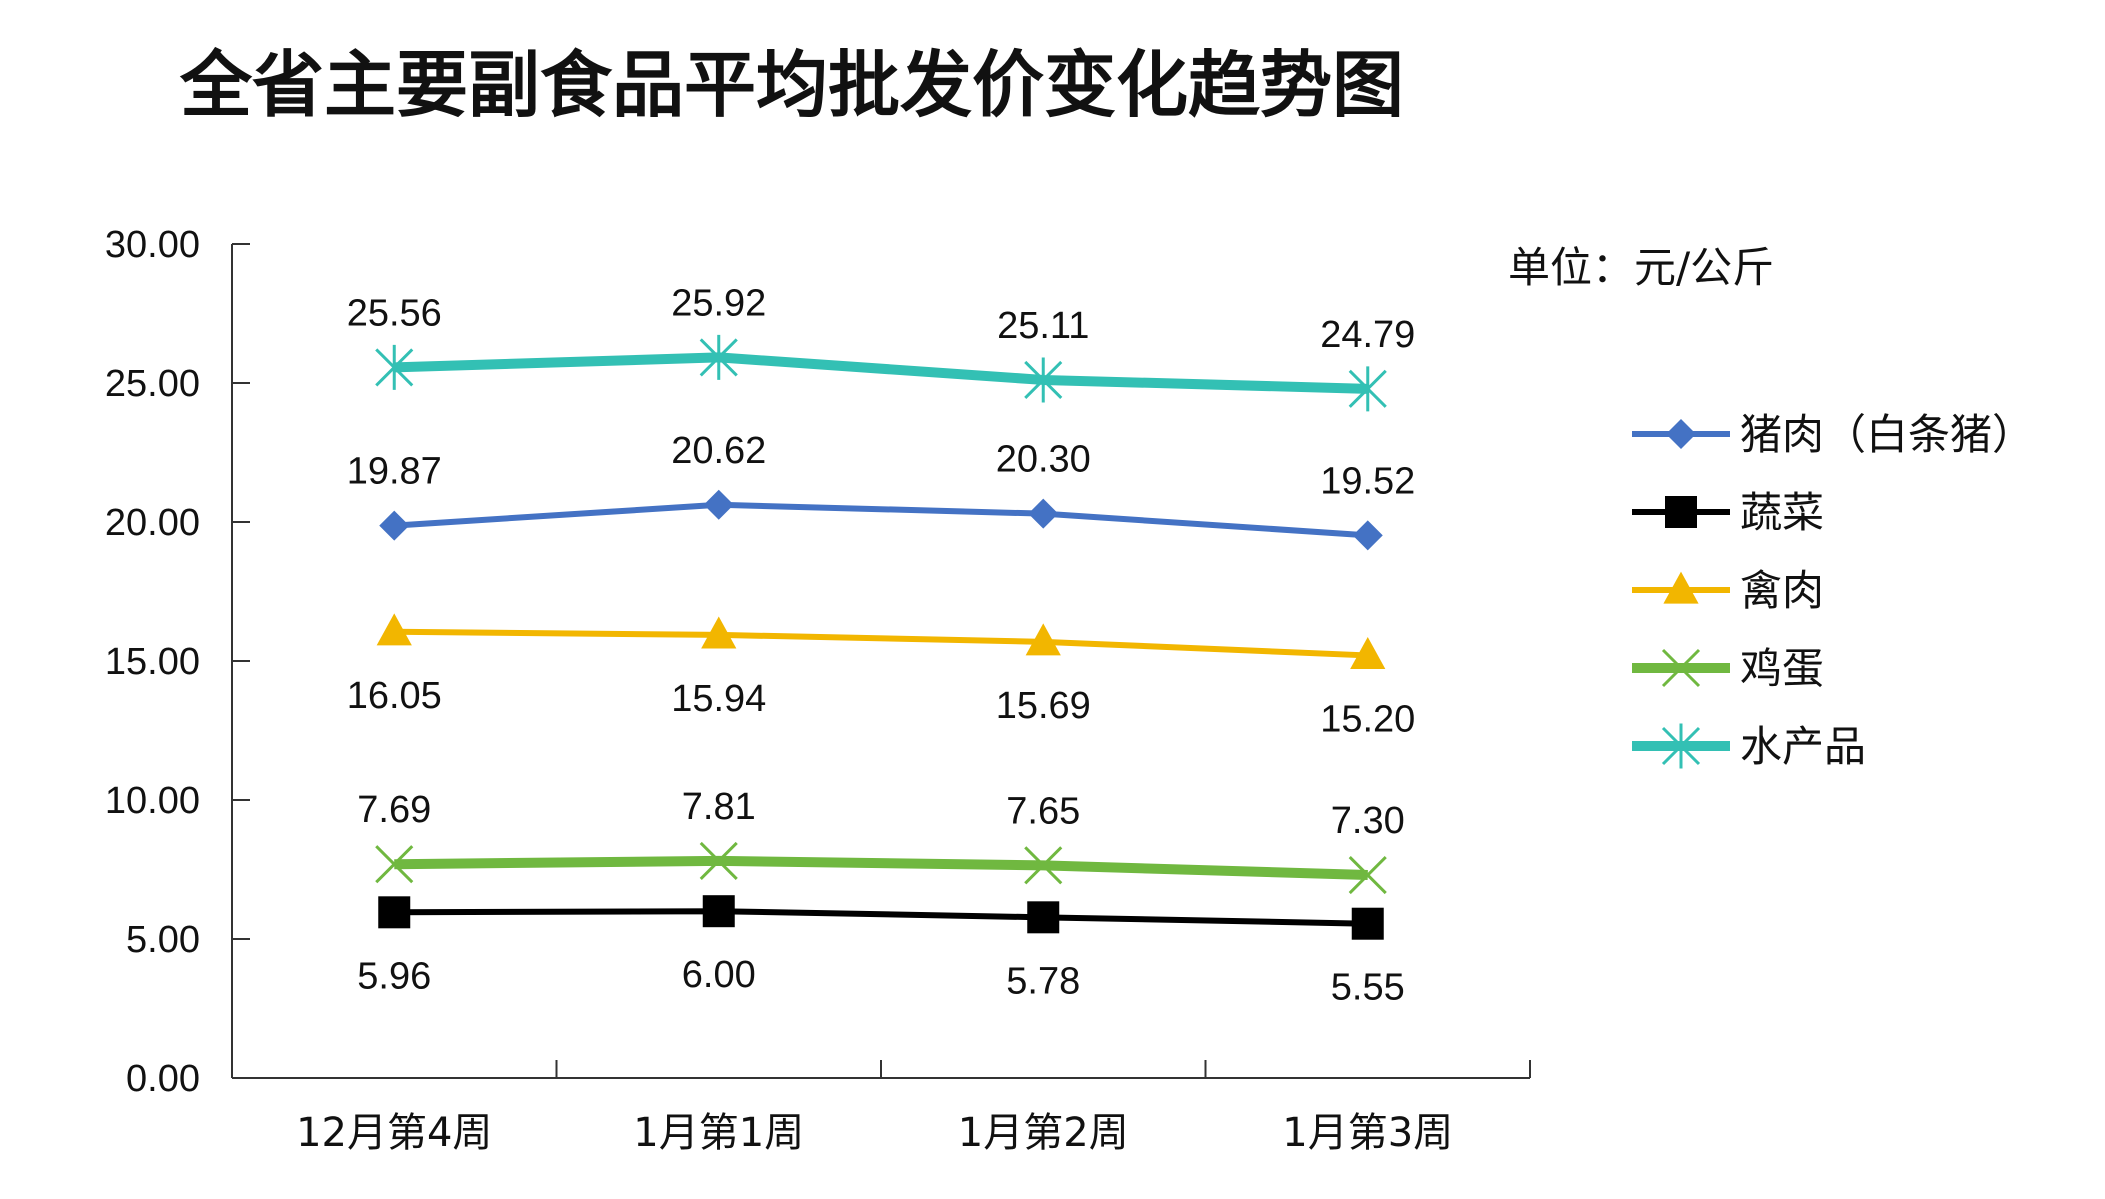 Image resolution: width=2105 pixels, height=1199 pixels. I want to click on data-label: 15.69, so click(1043, 706).